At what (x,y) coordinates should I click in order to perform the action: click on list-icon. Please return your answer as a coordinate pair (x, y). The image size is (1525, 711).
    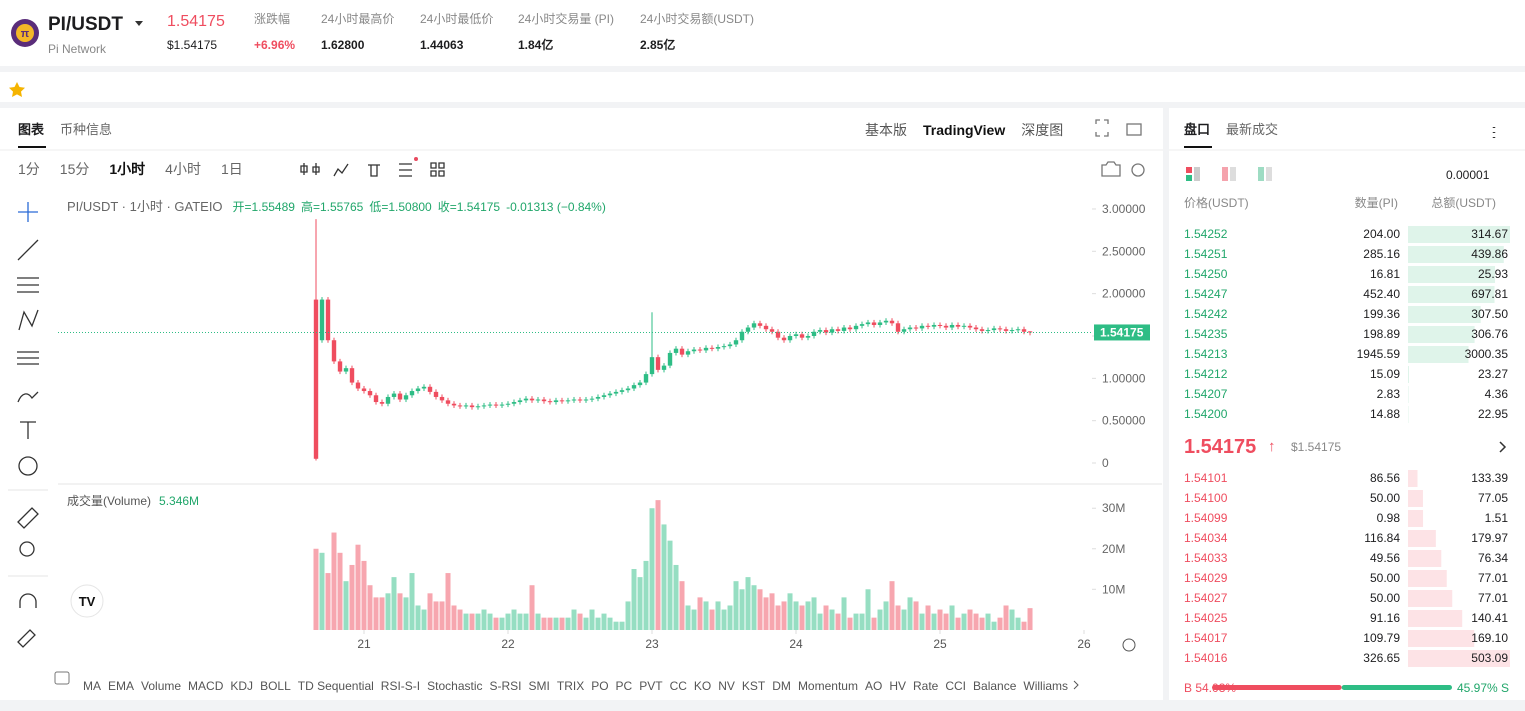
    Looking at the image, I should click on (405, 170).